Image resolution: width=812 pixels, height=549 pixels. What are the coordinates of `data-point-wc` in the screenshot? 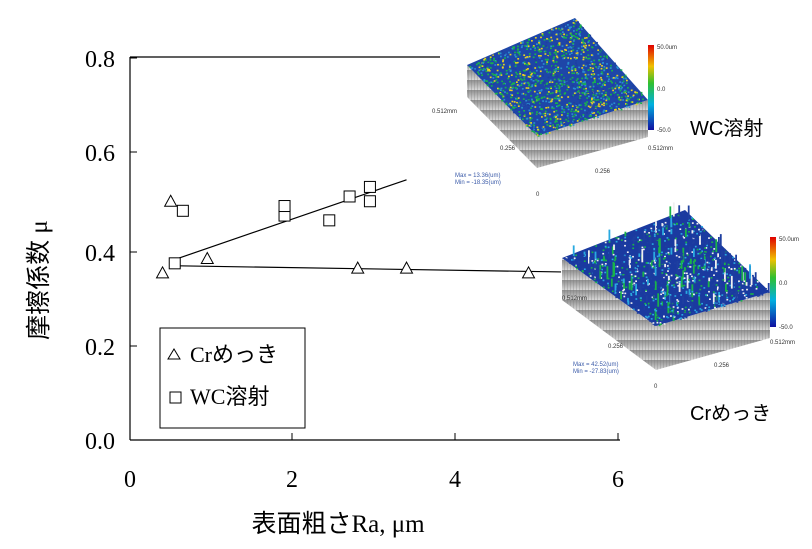 It's located at (329, 220).